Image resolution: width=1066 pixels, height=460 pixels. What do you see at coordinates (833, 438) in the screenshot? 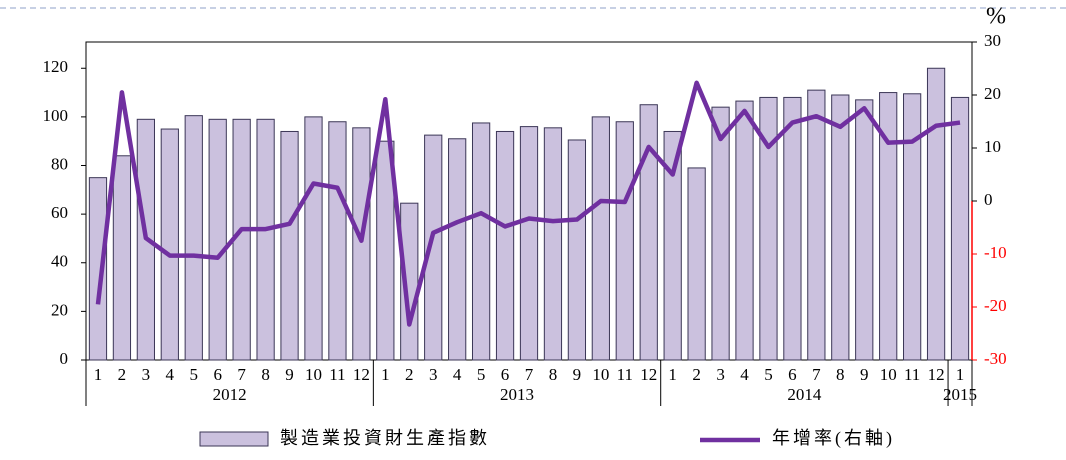
I see `legend-text: 年增率(右軸)` at bounding box center [833, 438].